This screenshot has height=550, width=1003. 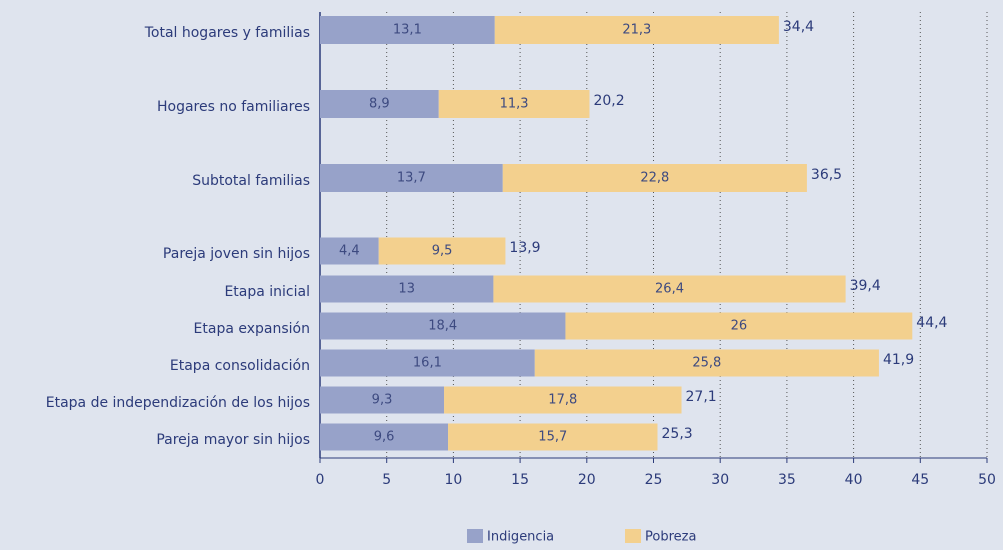 I want to click on total-label: 25,3, so click(x=677, y=434).